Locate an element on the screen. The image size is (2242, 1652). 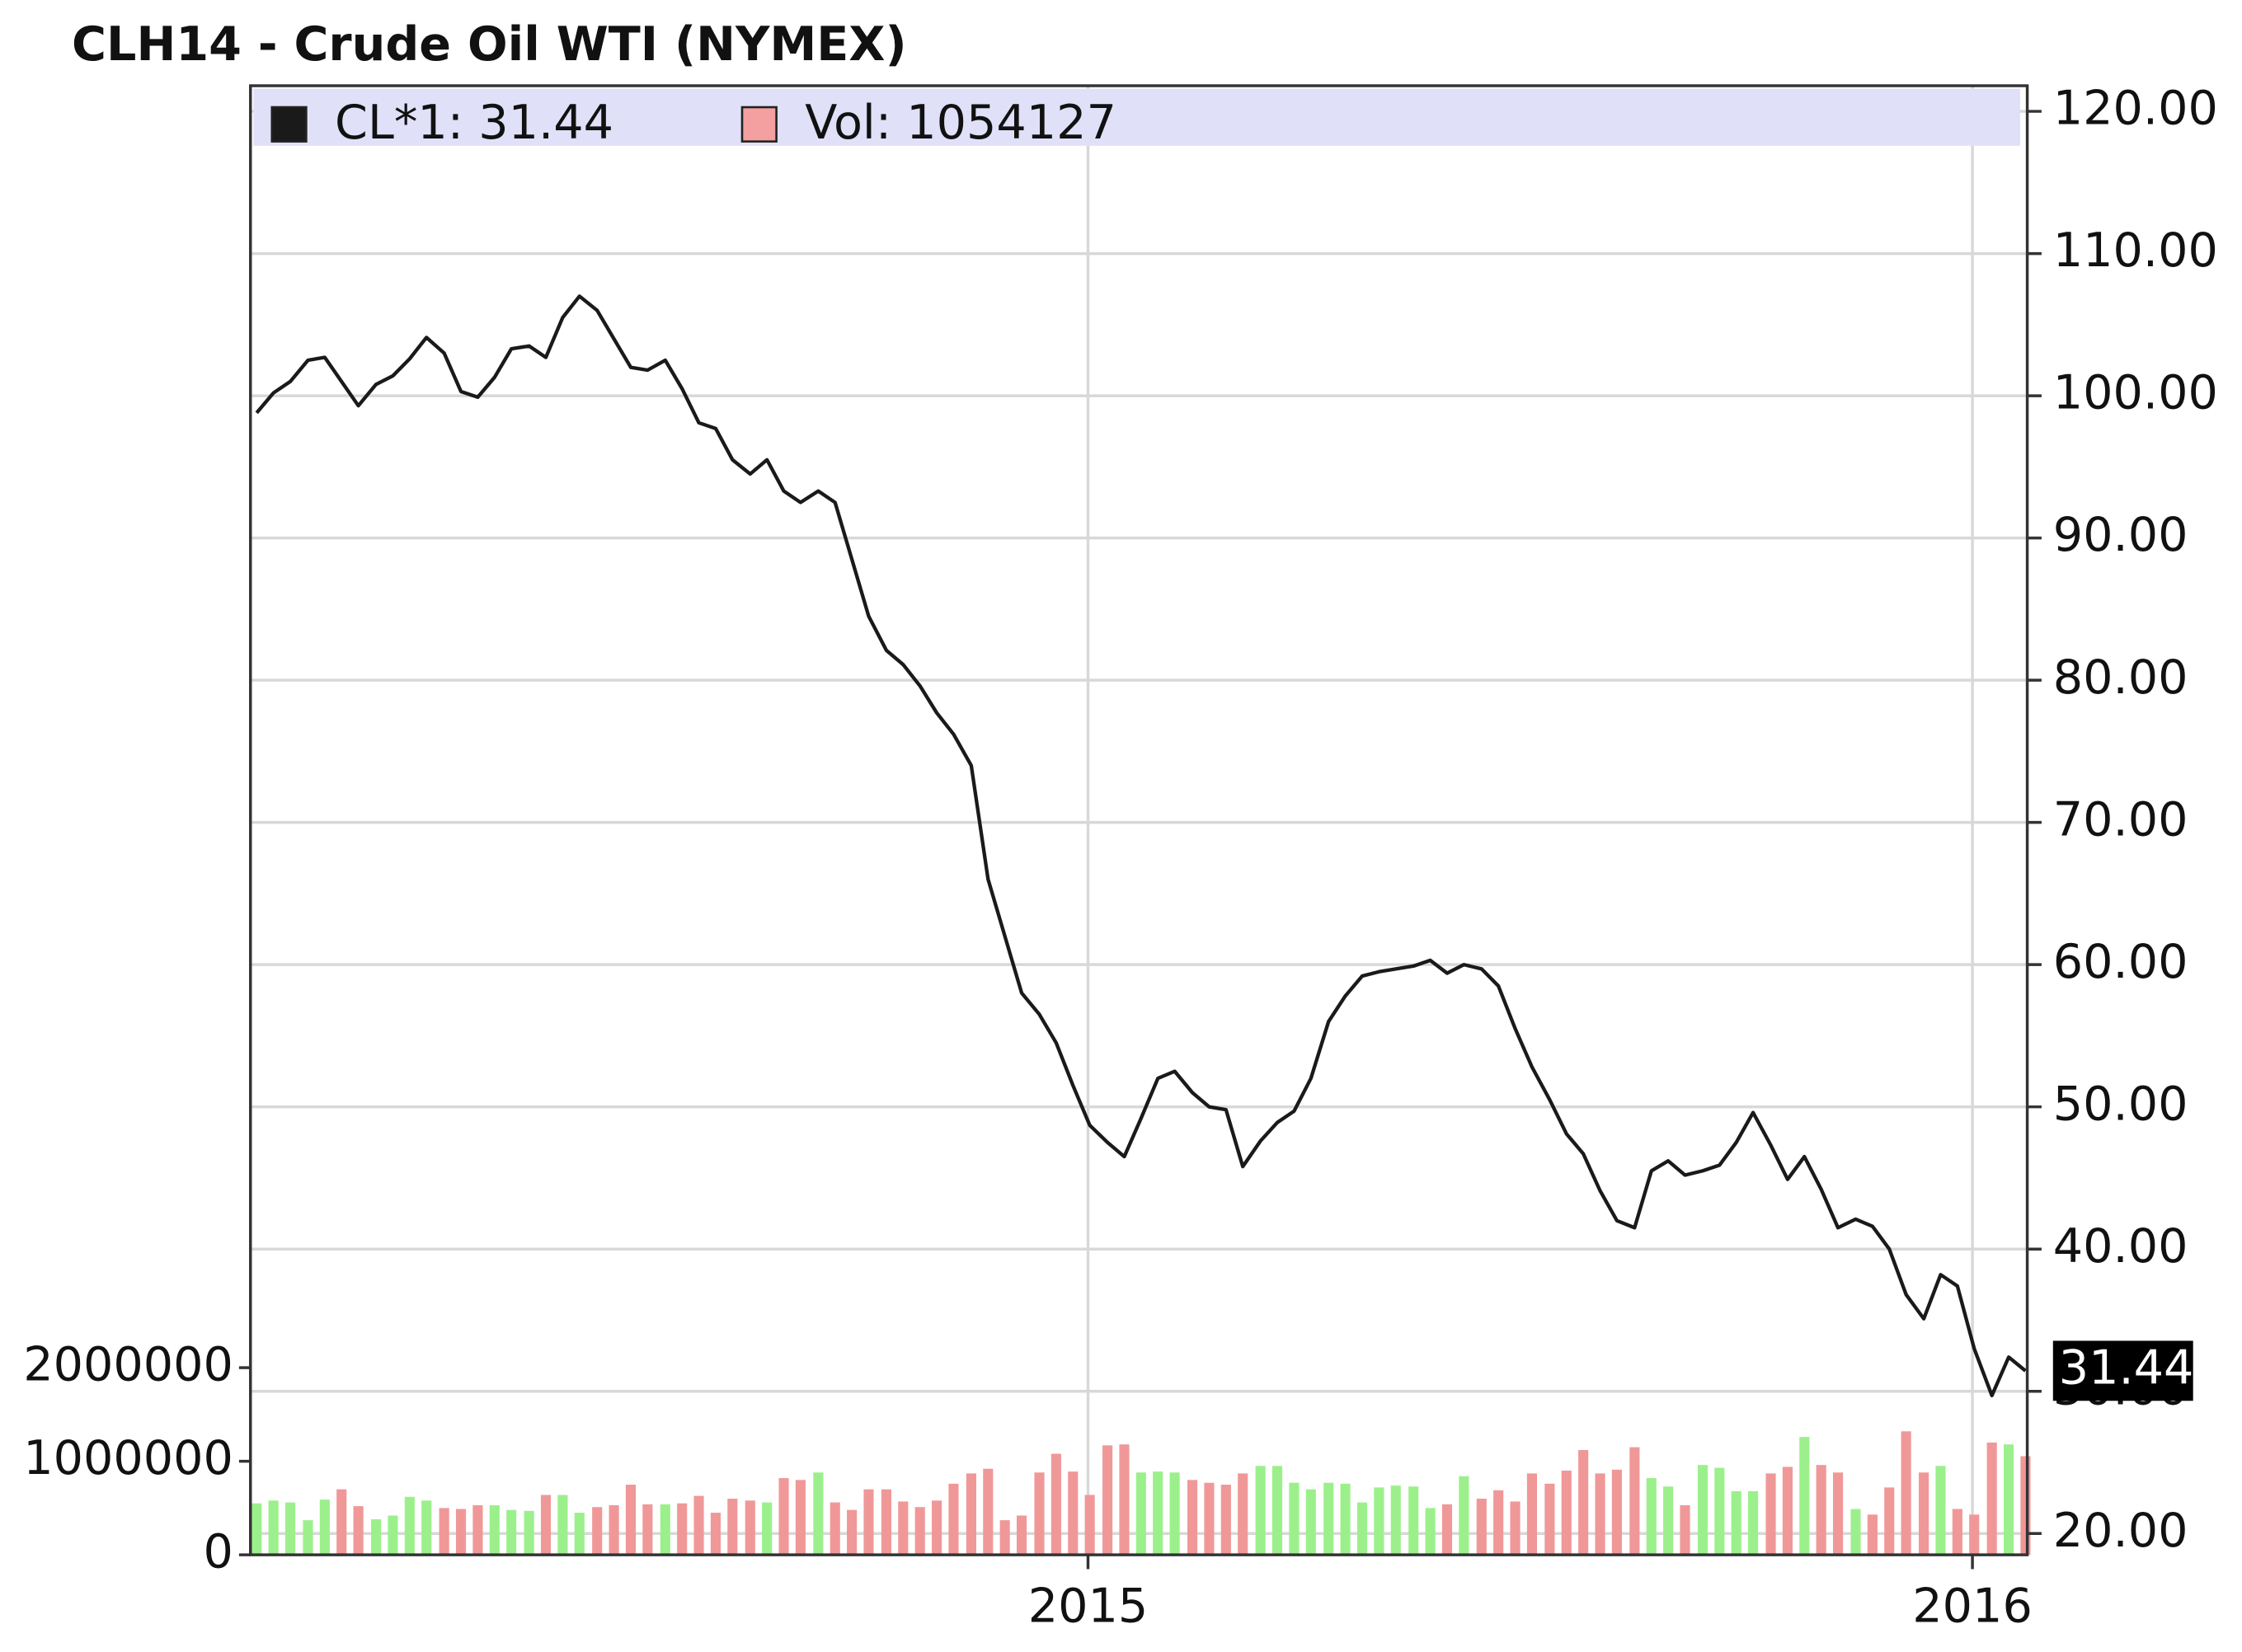
y-tick-label: 100.00 is located at coordinates (2135, 393).